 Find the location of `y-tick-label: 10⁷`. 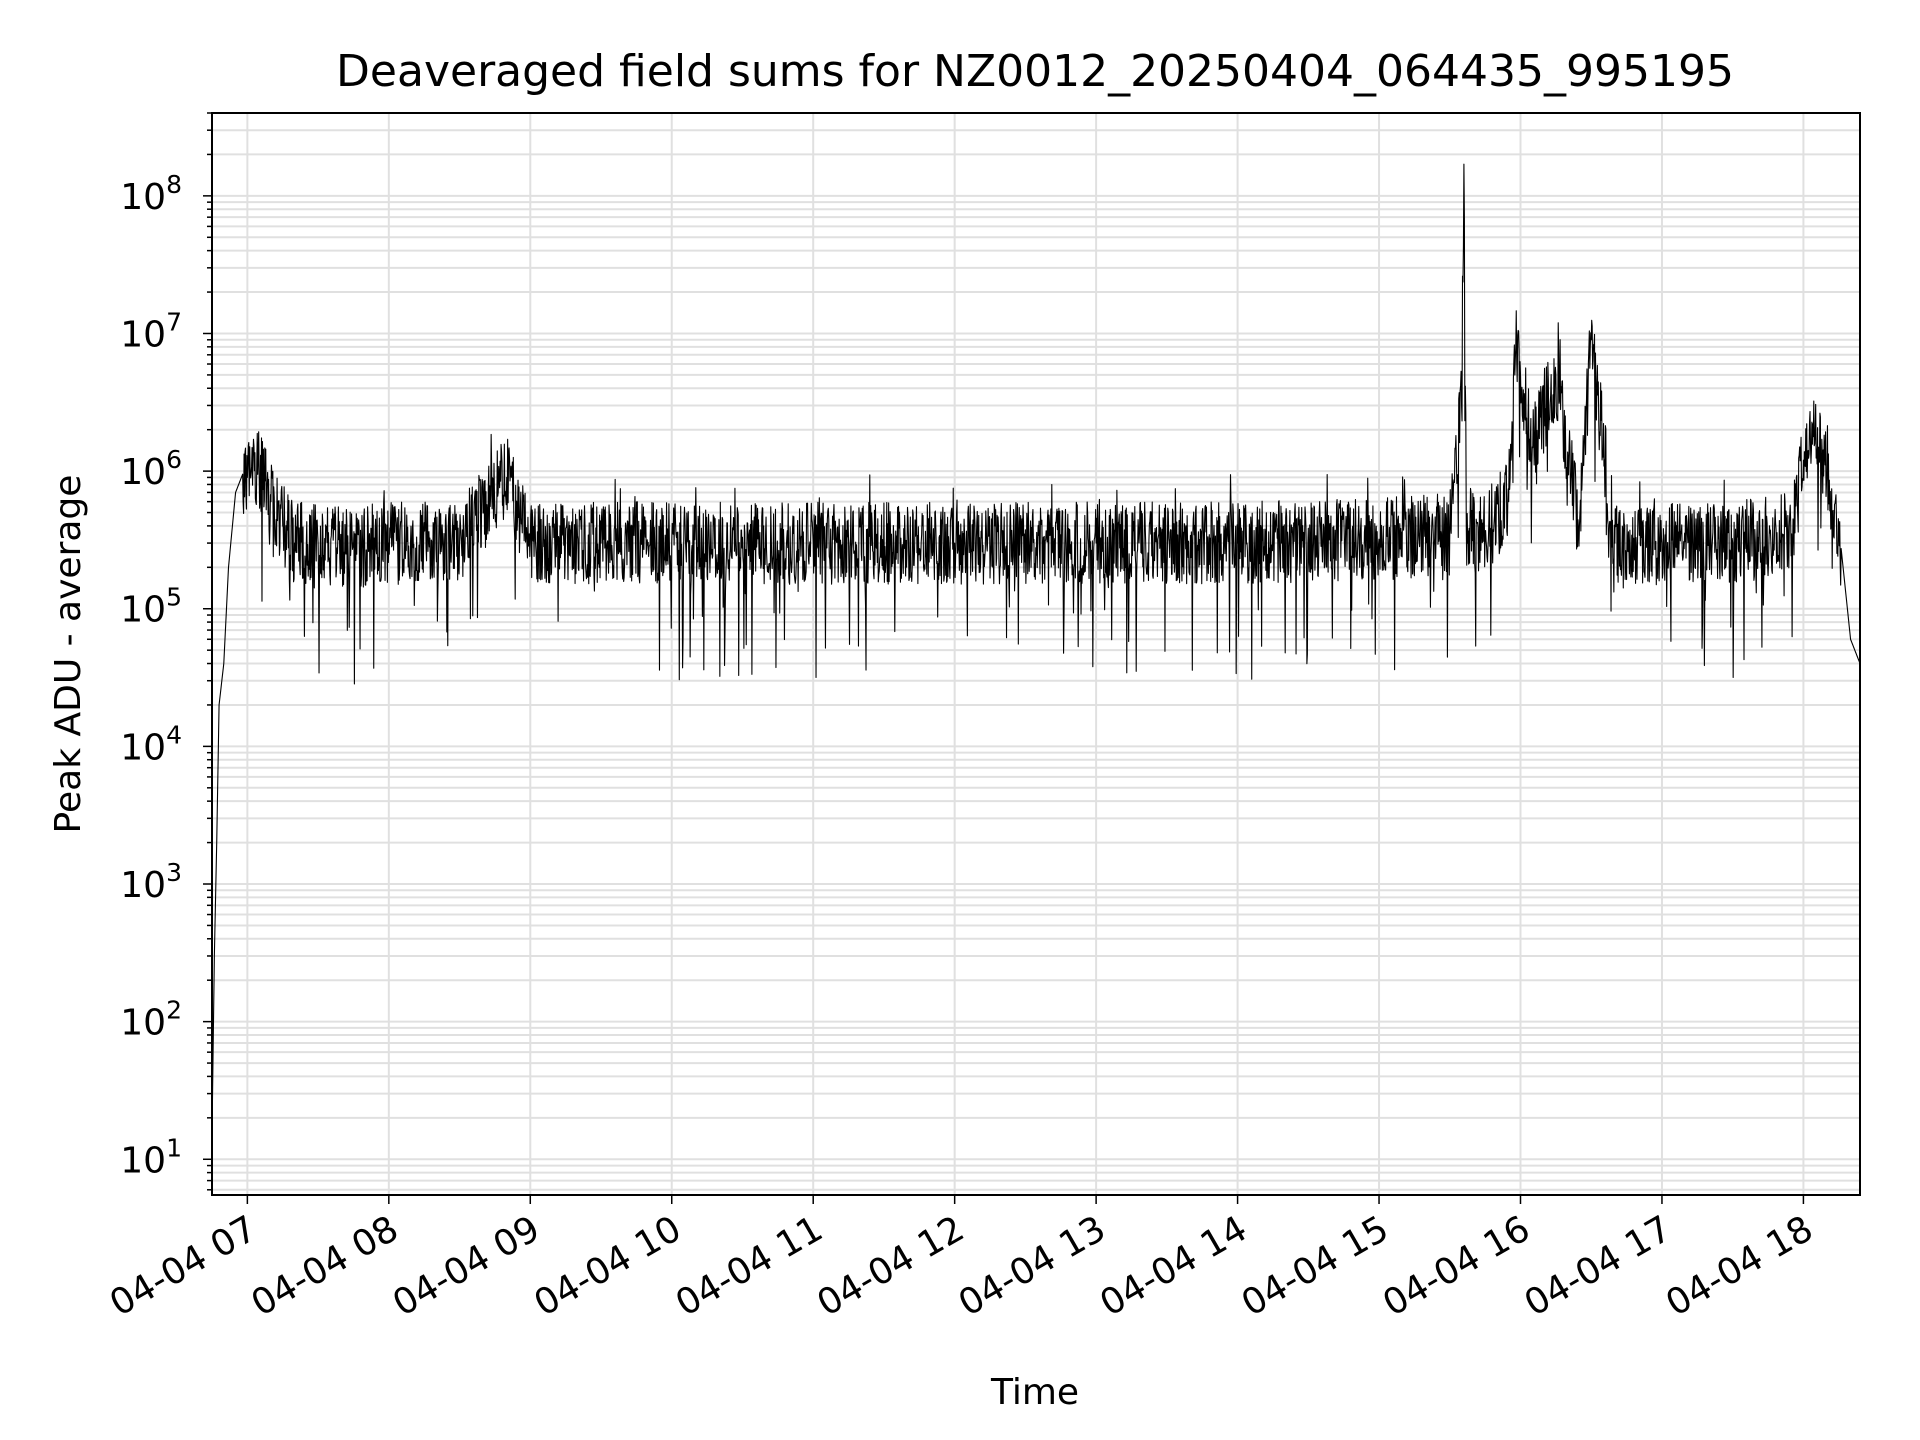

y-tick-label: 10⁷ is located at coordinates (151, 331).